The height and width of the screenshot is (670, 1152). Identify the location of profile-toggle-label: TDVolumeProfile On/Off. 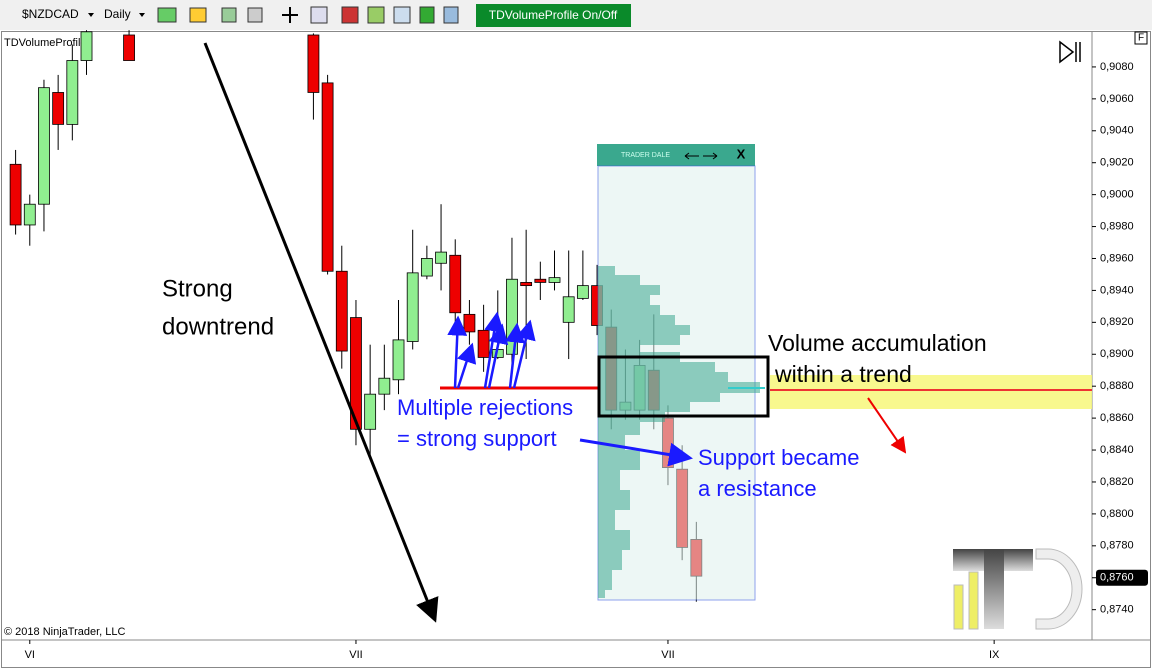
(553, 15).